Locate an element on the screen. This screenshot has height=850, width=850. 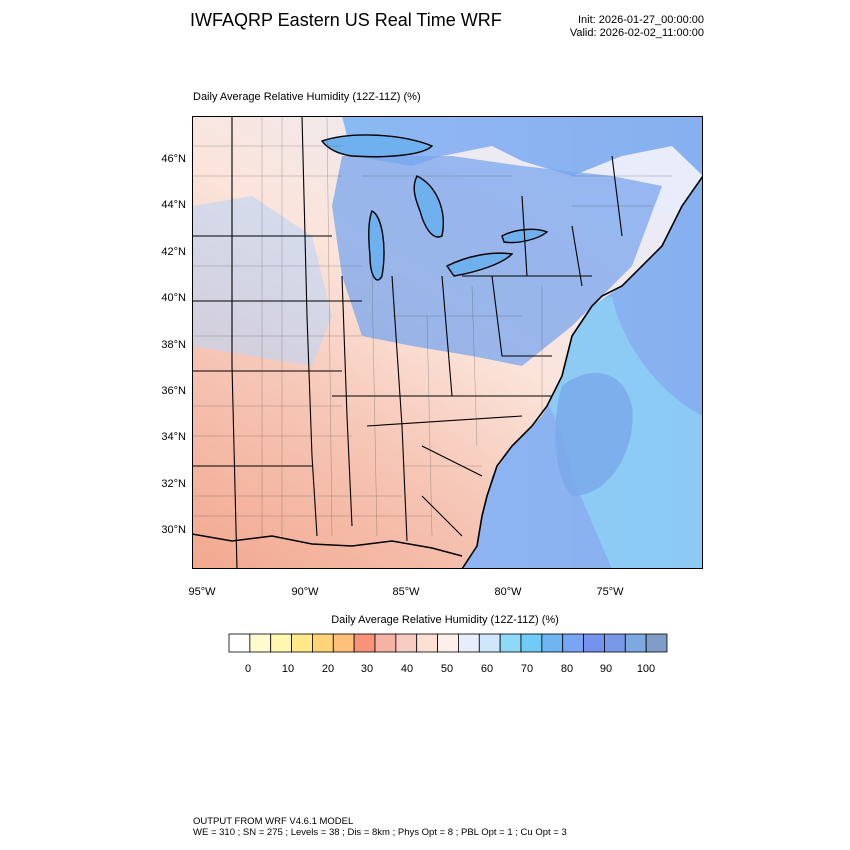
lake-superior is located at coordinates (377, 146).